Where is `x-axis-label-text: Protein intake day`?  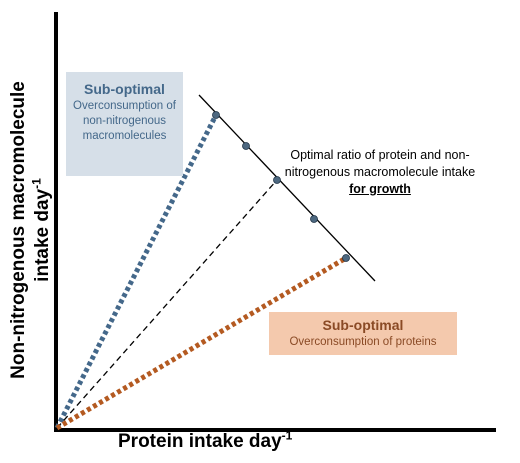
x-axis-label-text: Protein intake day is located at coordinates (200, 441).